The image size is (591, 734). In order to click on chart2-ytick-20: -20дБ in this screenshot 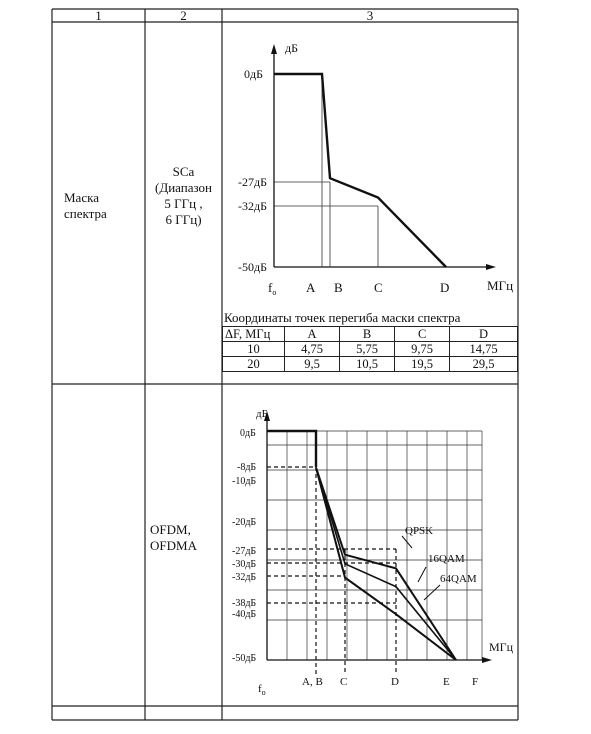, I will do `click(244, 522)`.